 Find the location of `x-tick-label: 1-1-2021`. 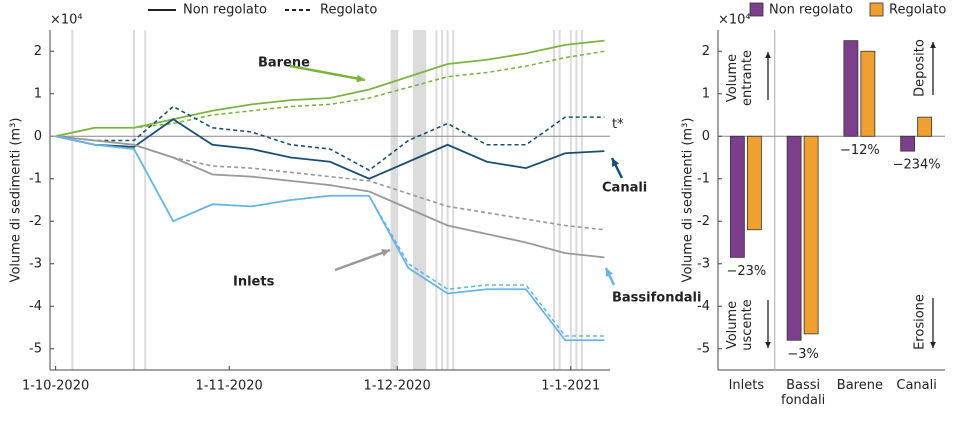

x-tick-label: 1-1-2021 is located at coordinates (570, 386).